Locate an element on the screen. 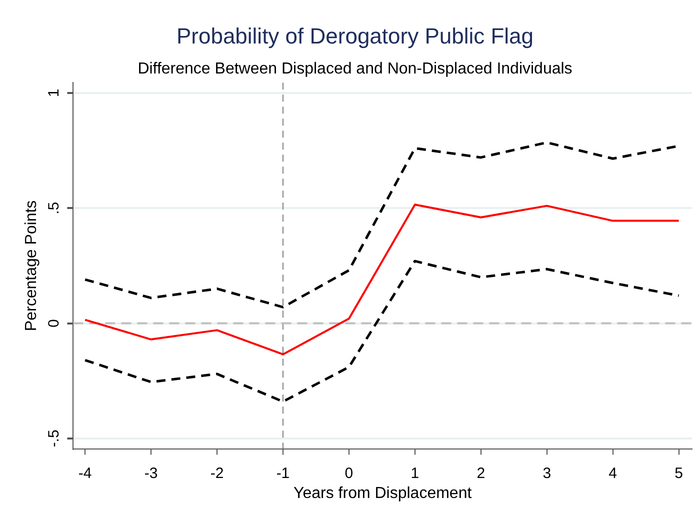 The height and width of the screenshot is (515, 700). x-tick-label: 2 is located at coordinates (481, 473).